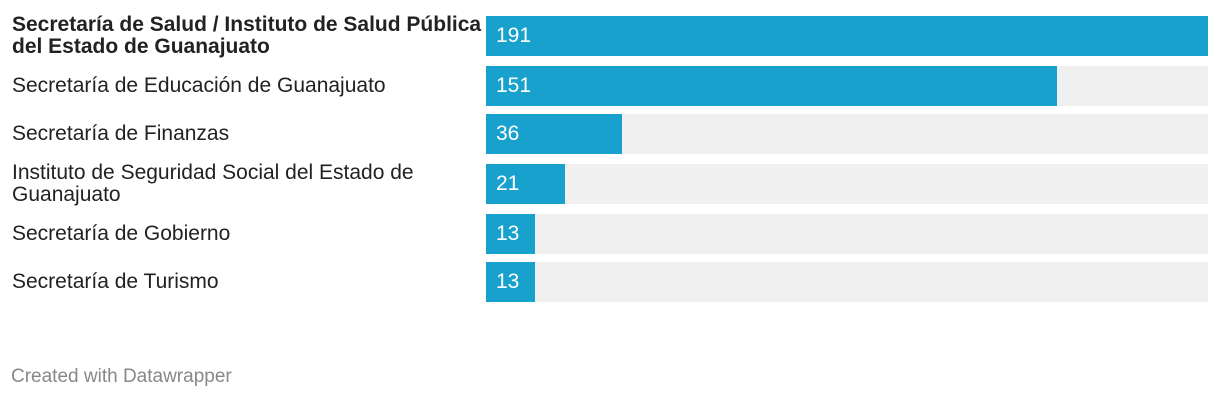 The height and width of the screenshot is (402, 1220). I want to click on bar-track: 151, so click(847, 86).